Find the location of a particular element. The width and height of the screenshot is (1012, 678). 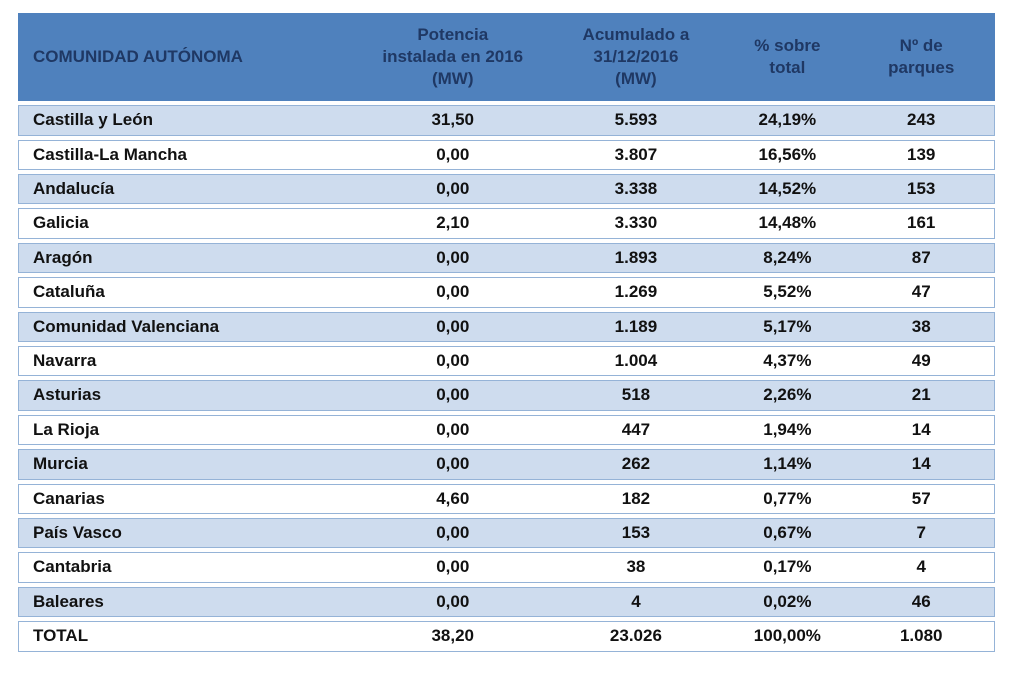

num-parques-cell: 38 is located at coordinates (921, 327).